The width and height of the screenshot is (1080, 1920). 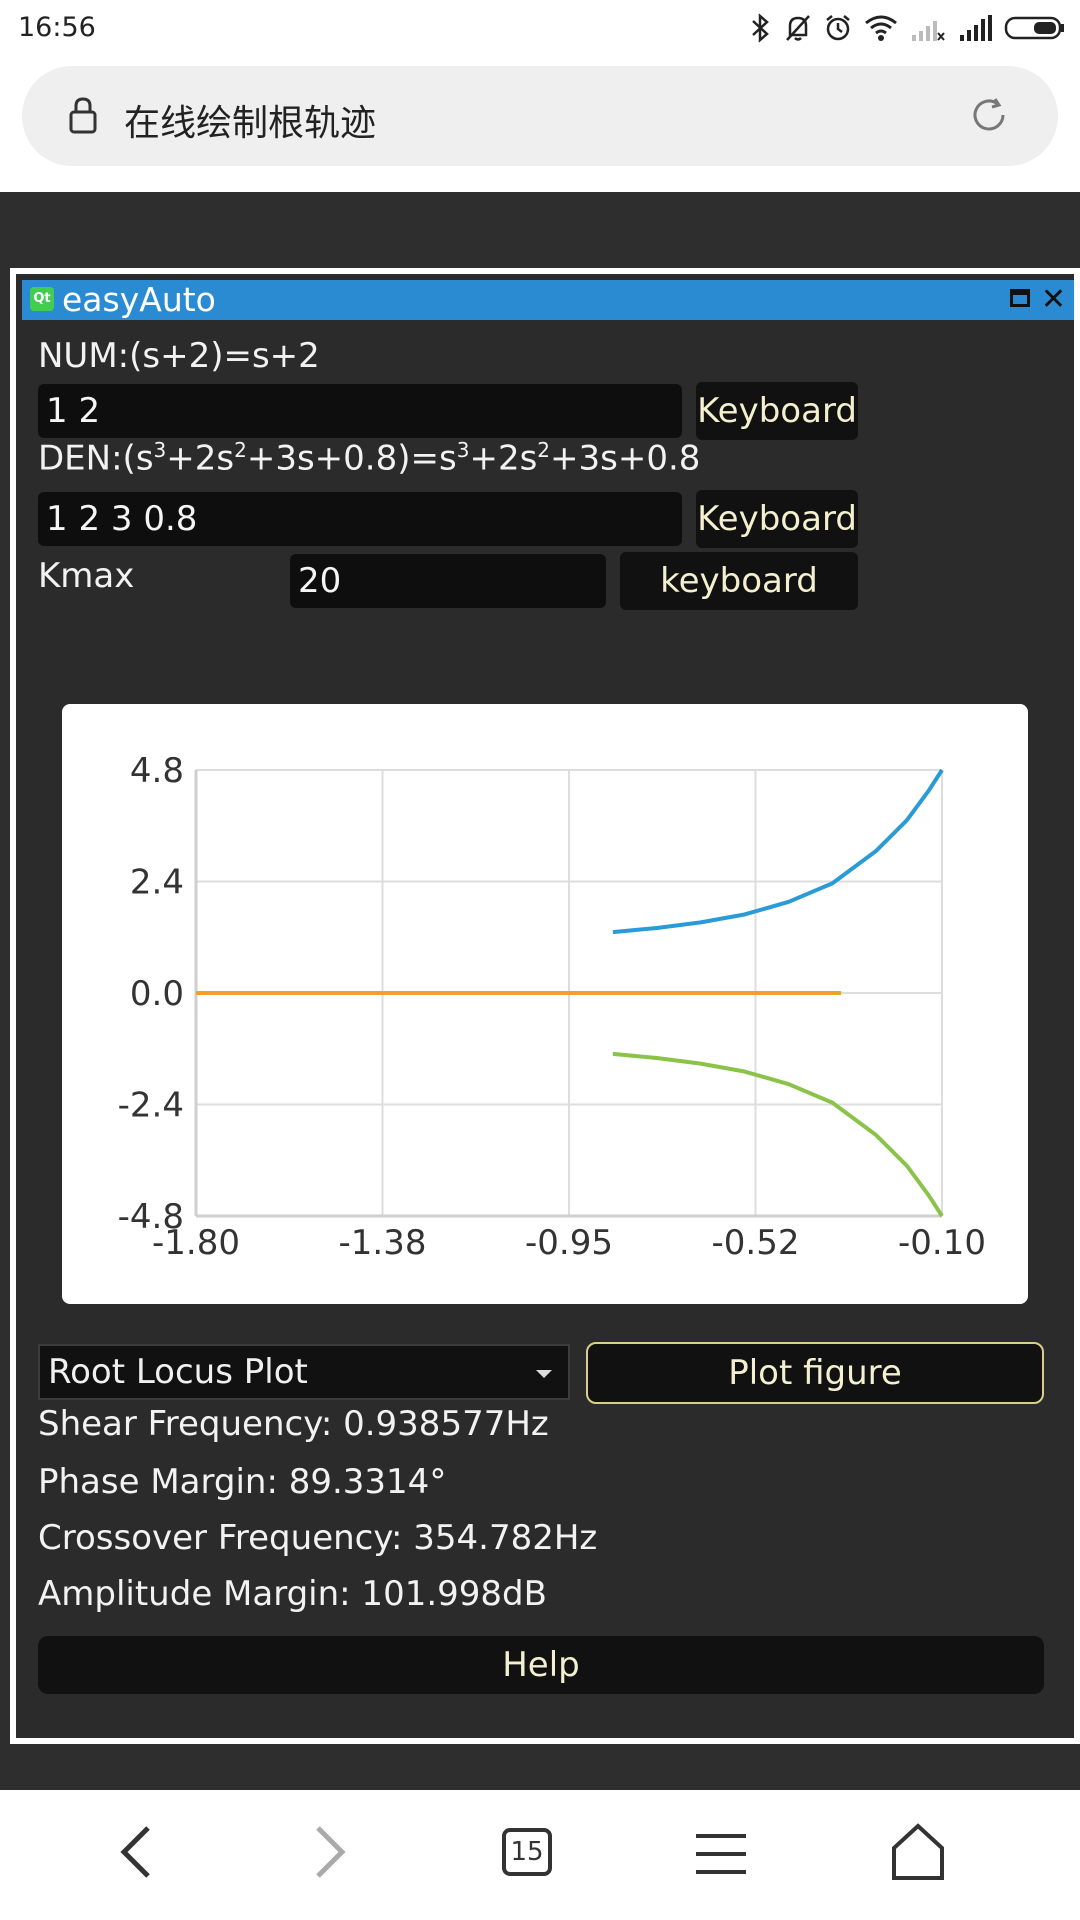 I want to click on browser-nav-bar: 15, so click(x=540, y=1855).